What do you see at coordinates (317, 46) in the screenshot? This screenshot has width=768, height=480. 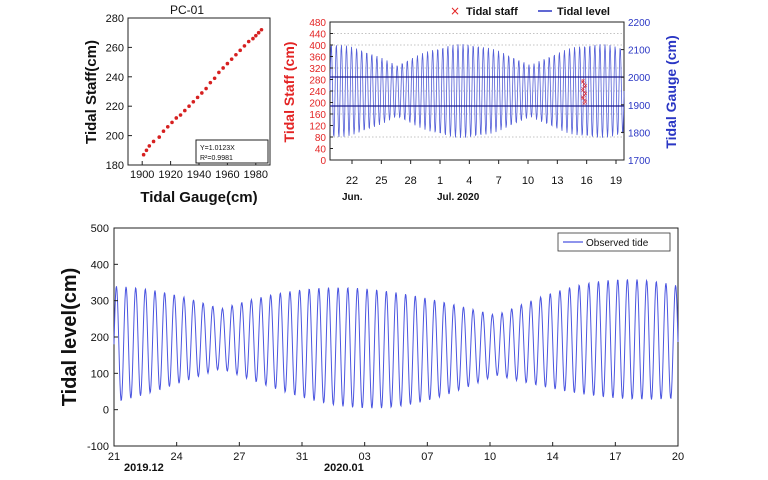 I see `comparison-left-tick-label: 400` at bounding box center [317, 46].